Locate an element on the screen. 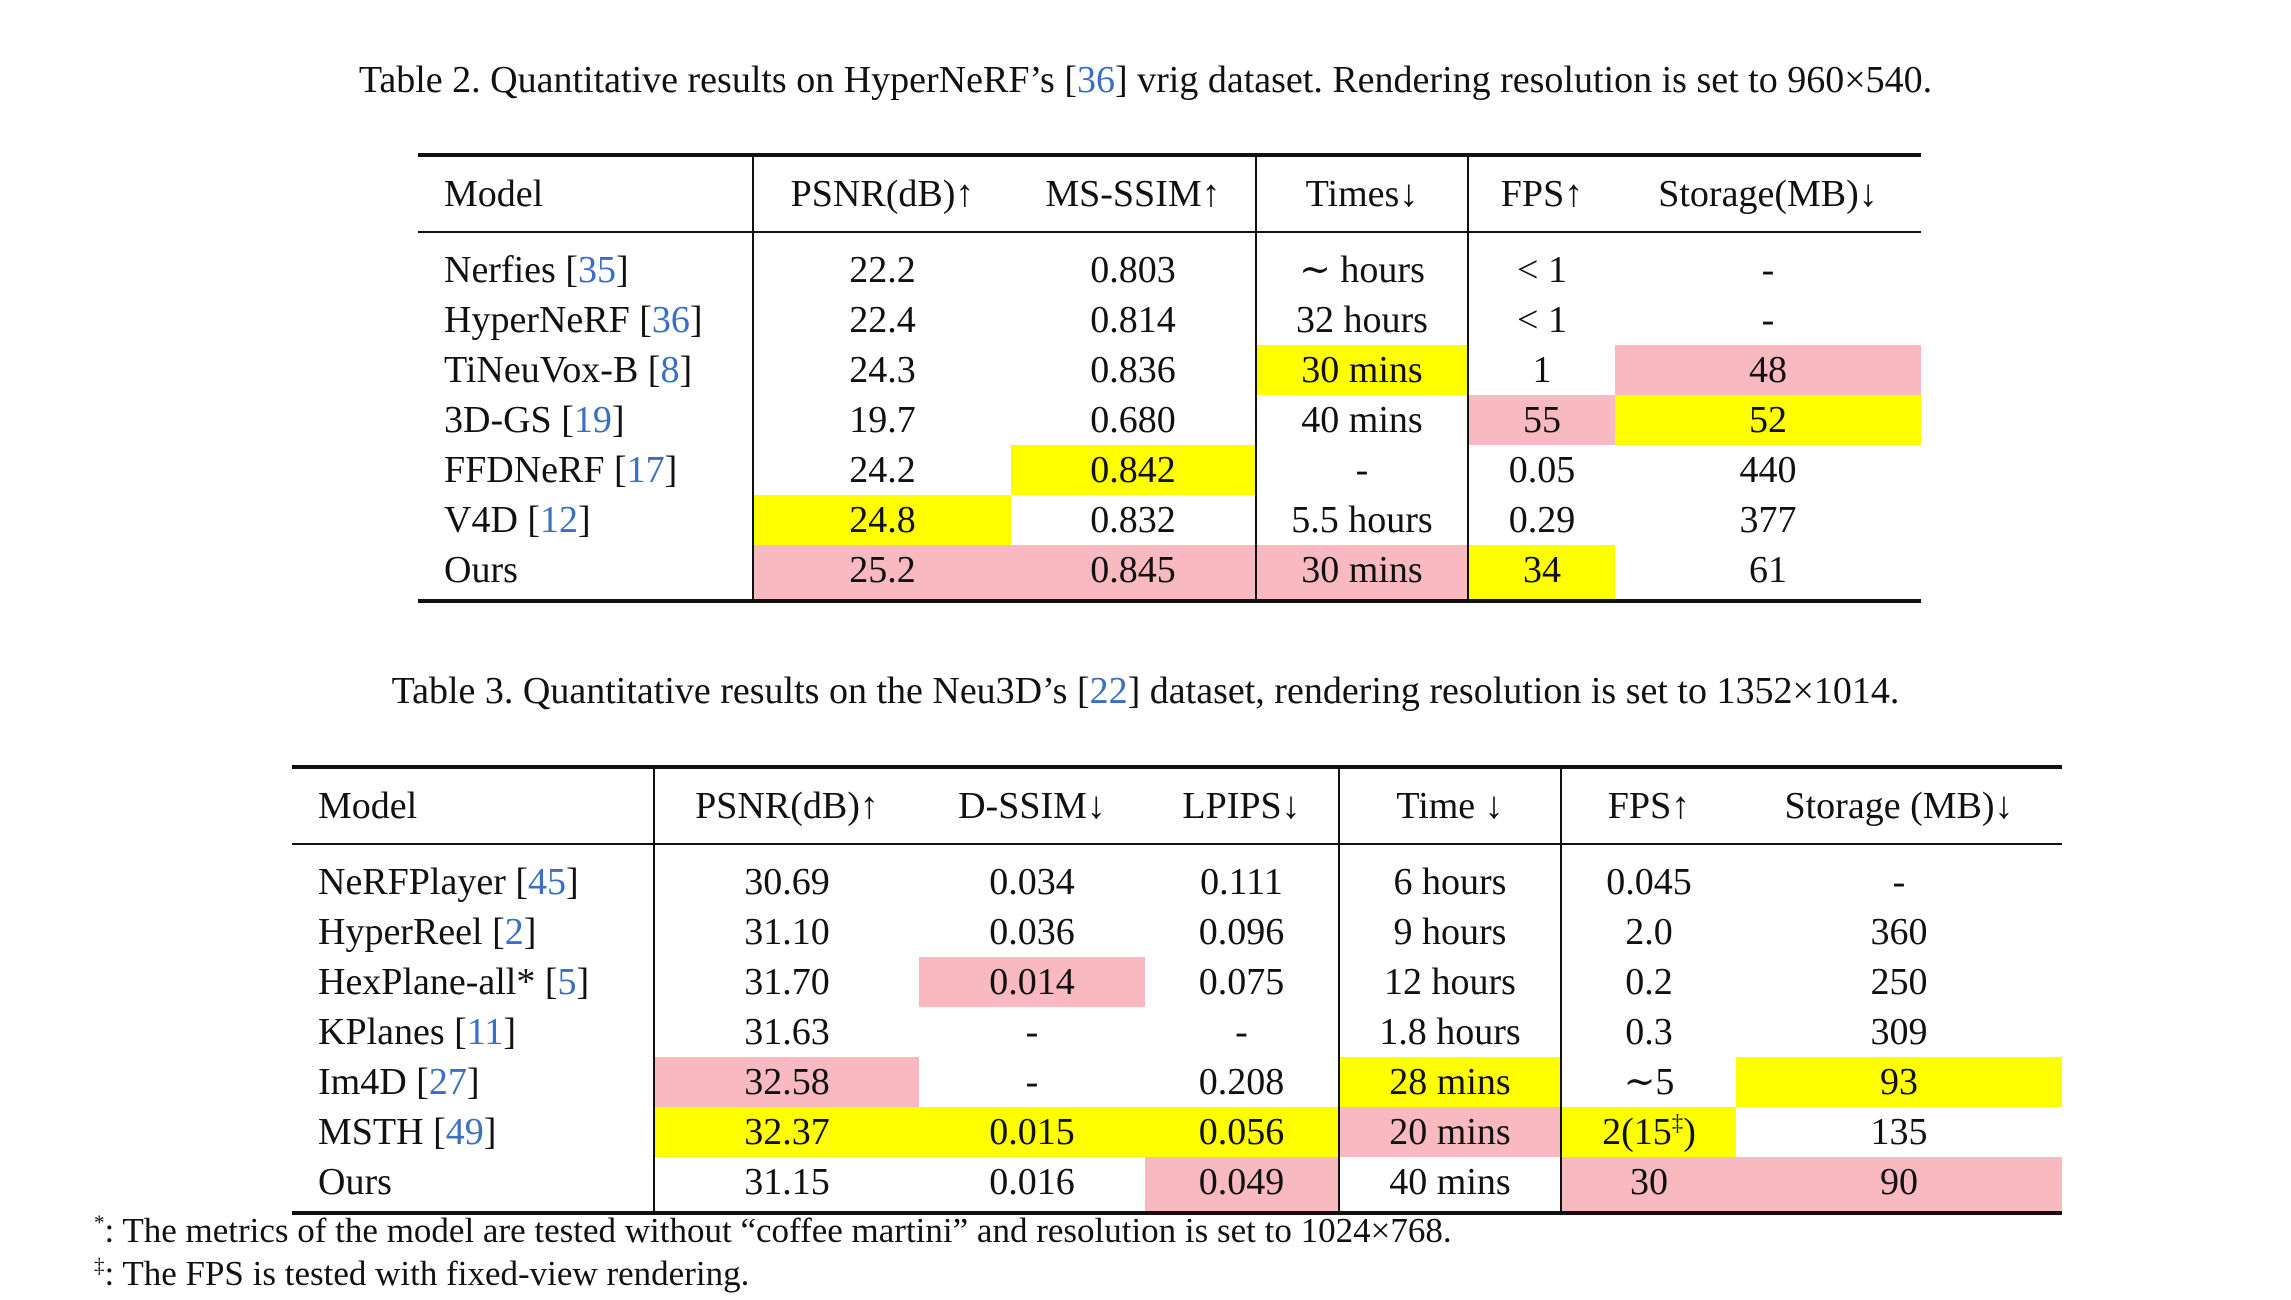 This screenshot has height=1300, width=2291. storage-cell: 250 is located at coordinates (1899, 982).